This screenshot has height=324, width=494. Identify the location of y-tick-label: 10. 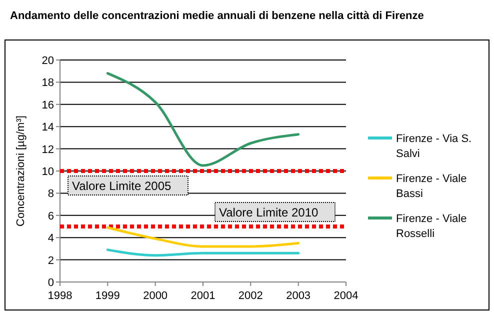
(48, 172).